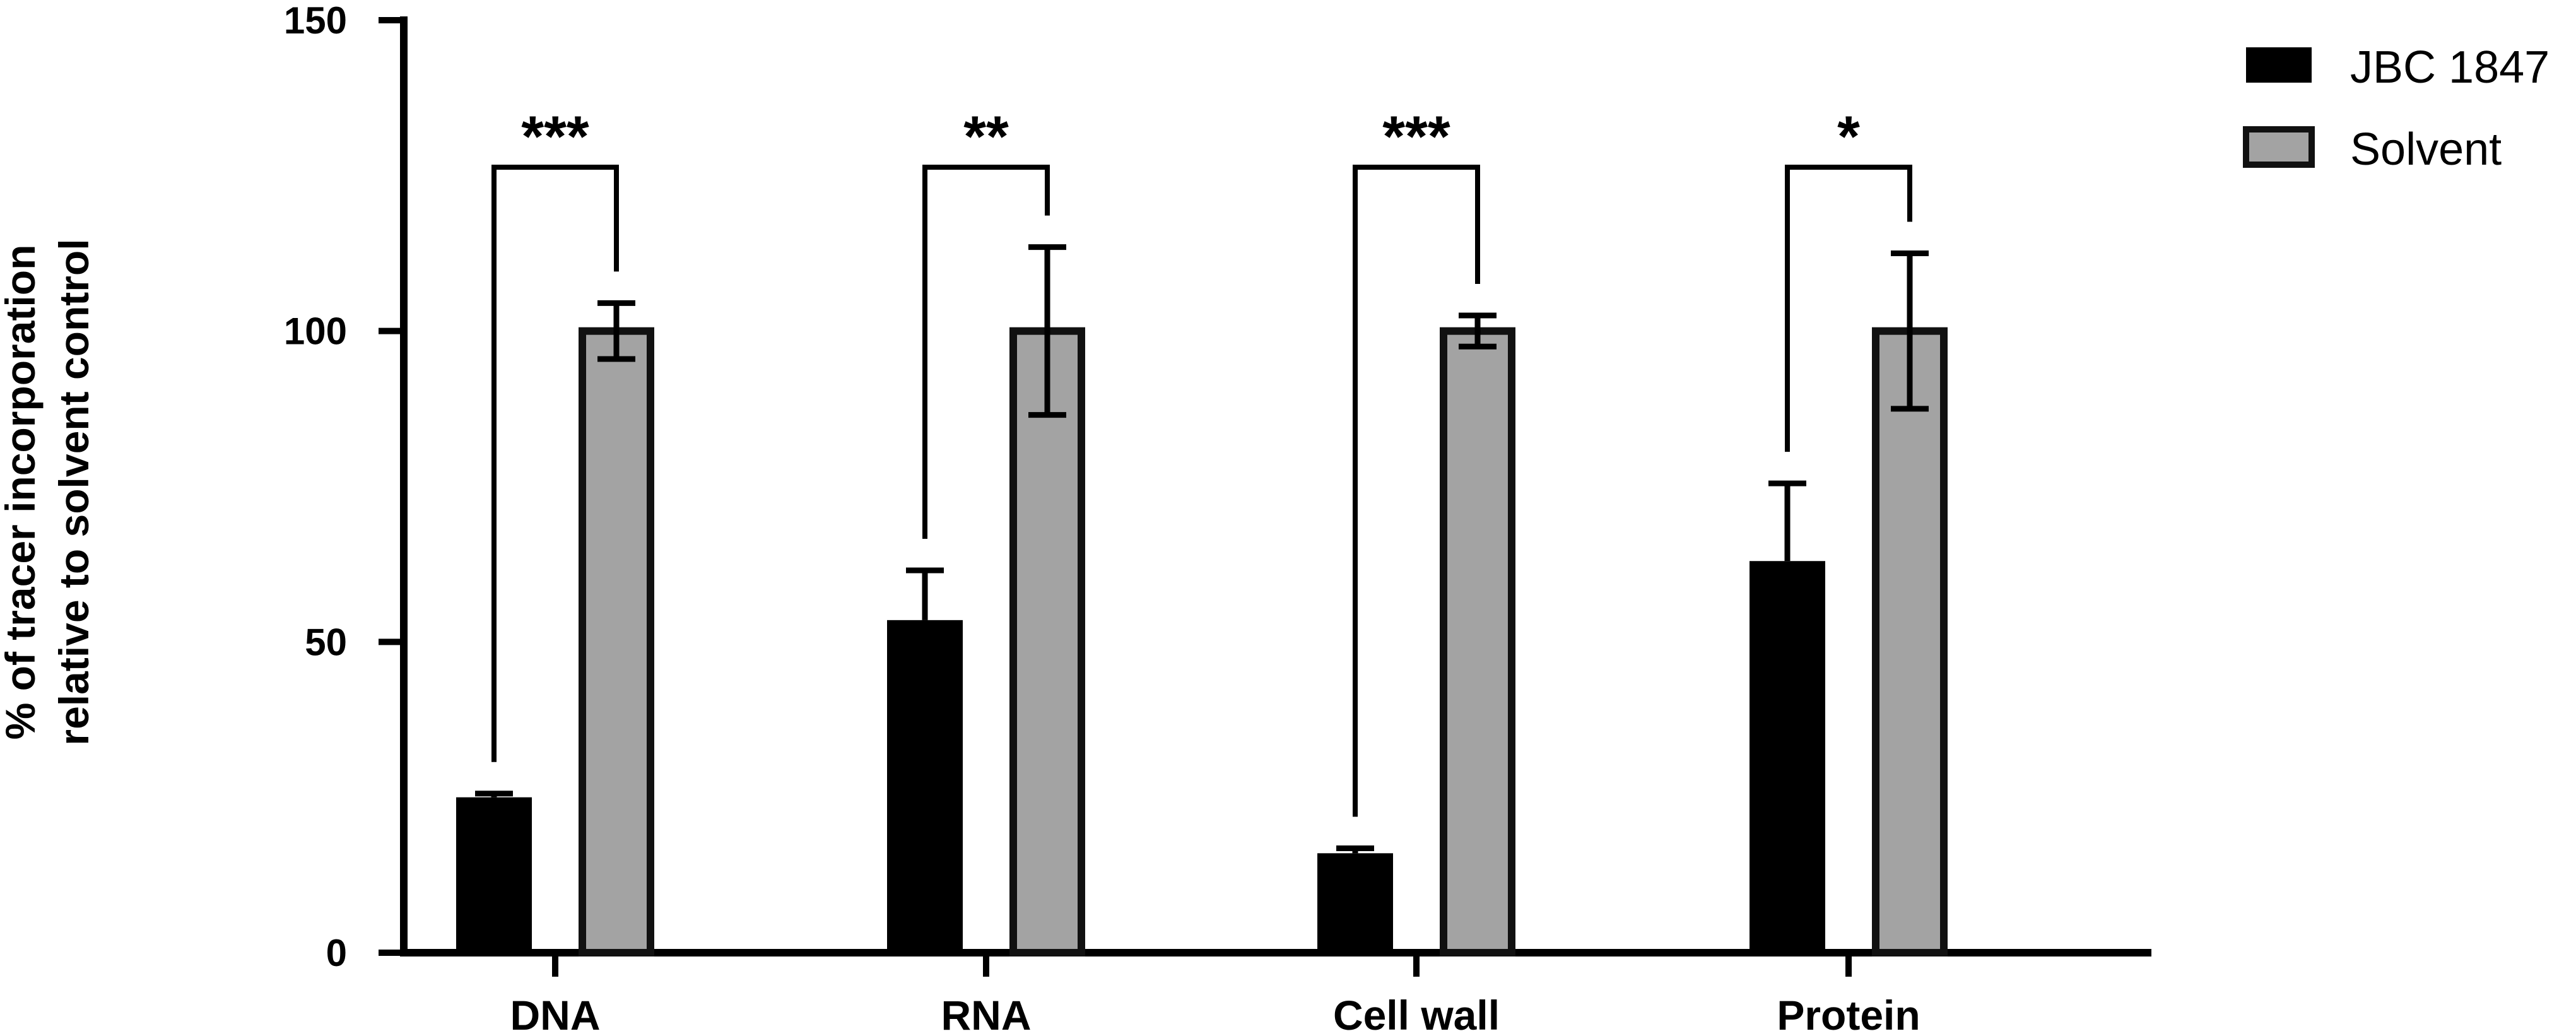  I want to click on significance-label: *, so click(1848, 137).